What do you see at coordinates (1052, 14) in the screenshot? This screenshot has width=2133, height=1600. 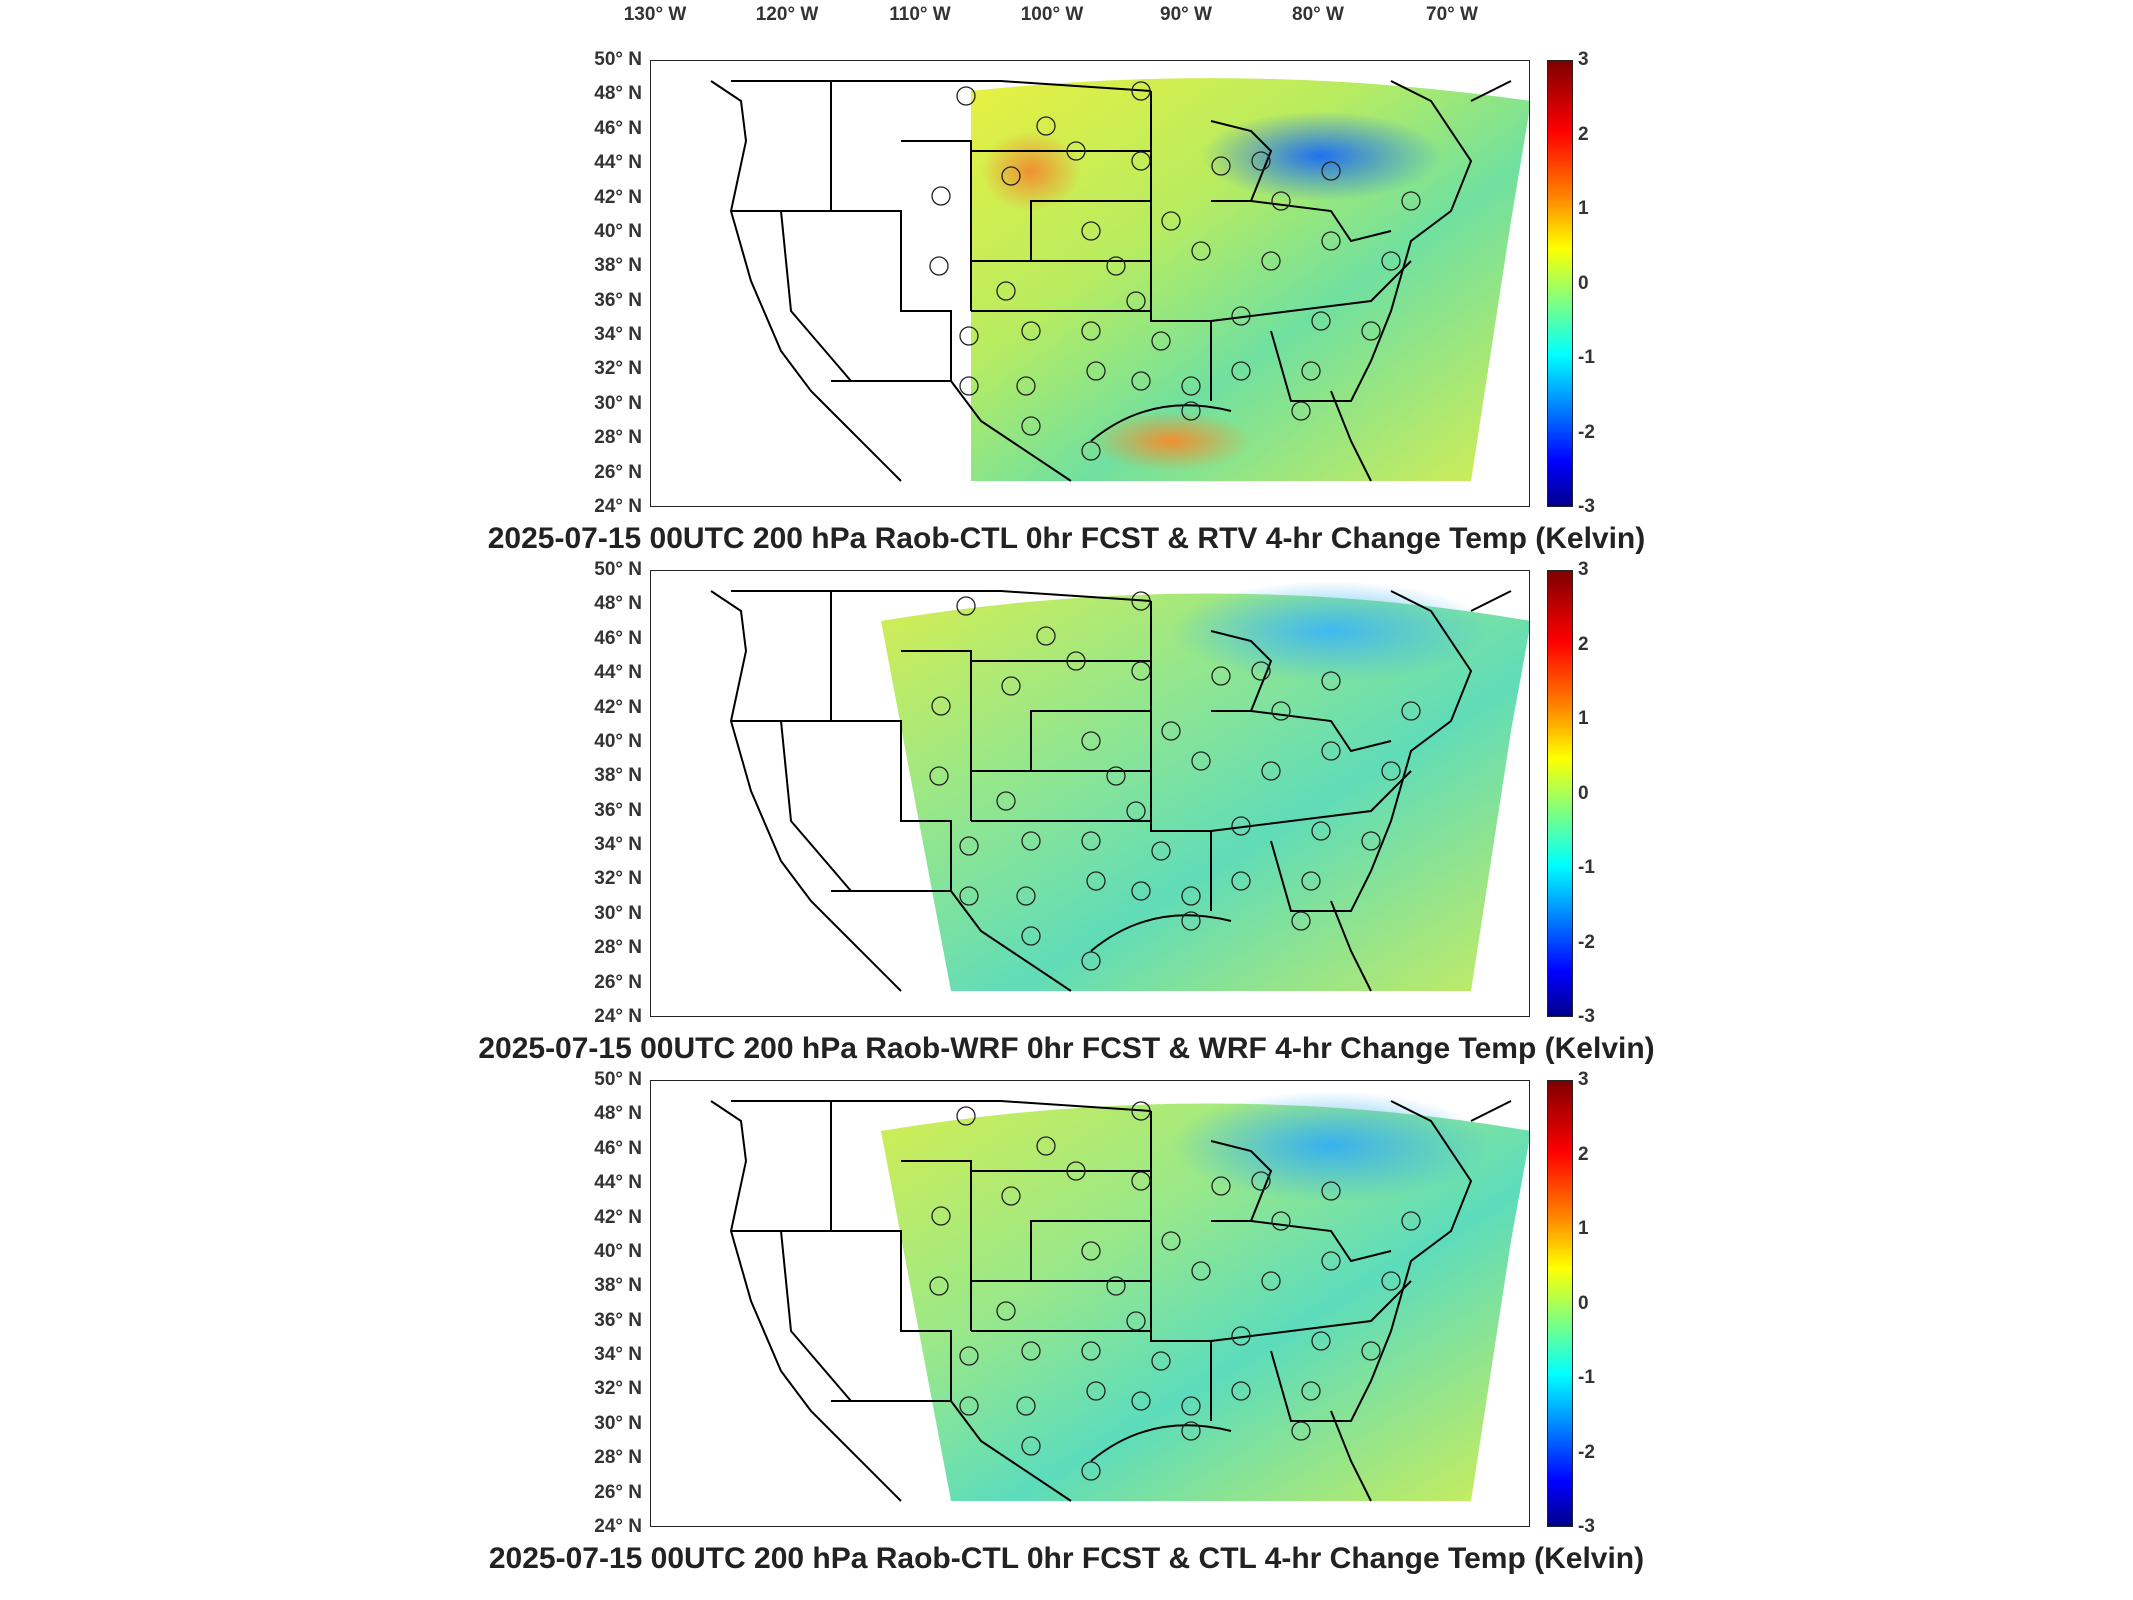 I see `lon-label: 100° W` at bounding box center [1052, 14].